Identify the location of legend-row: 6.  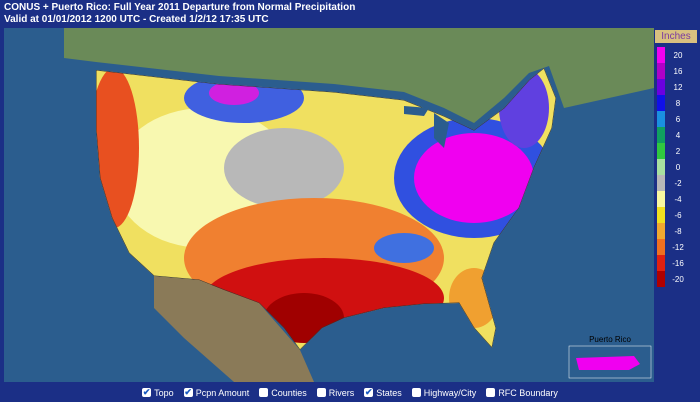
(676, 119).